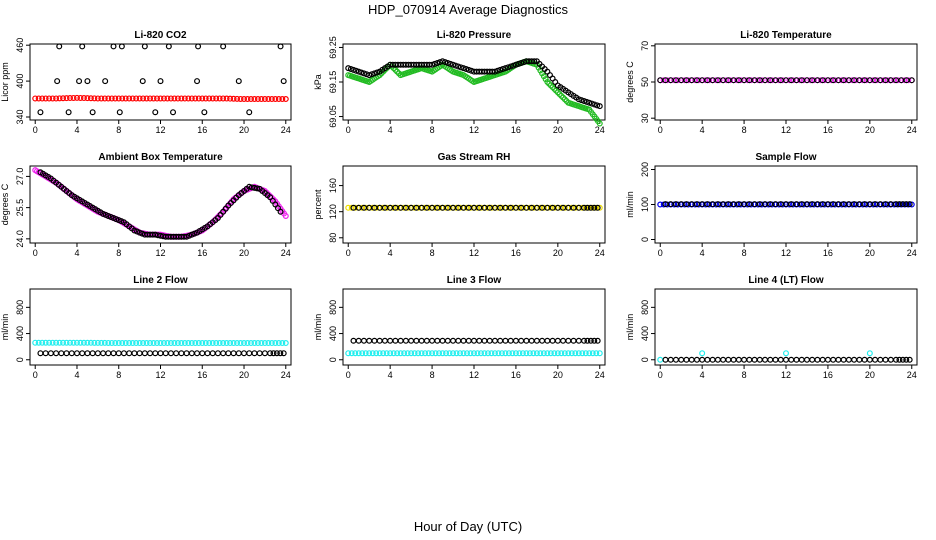 The width and height of the screenshot is (936, 540). I want to click on panel-title: Gas Stream RH, so click(474, 157).